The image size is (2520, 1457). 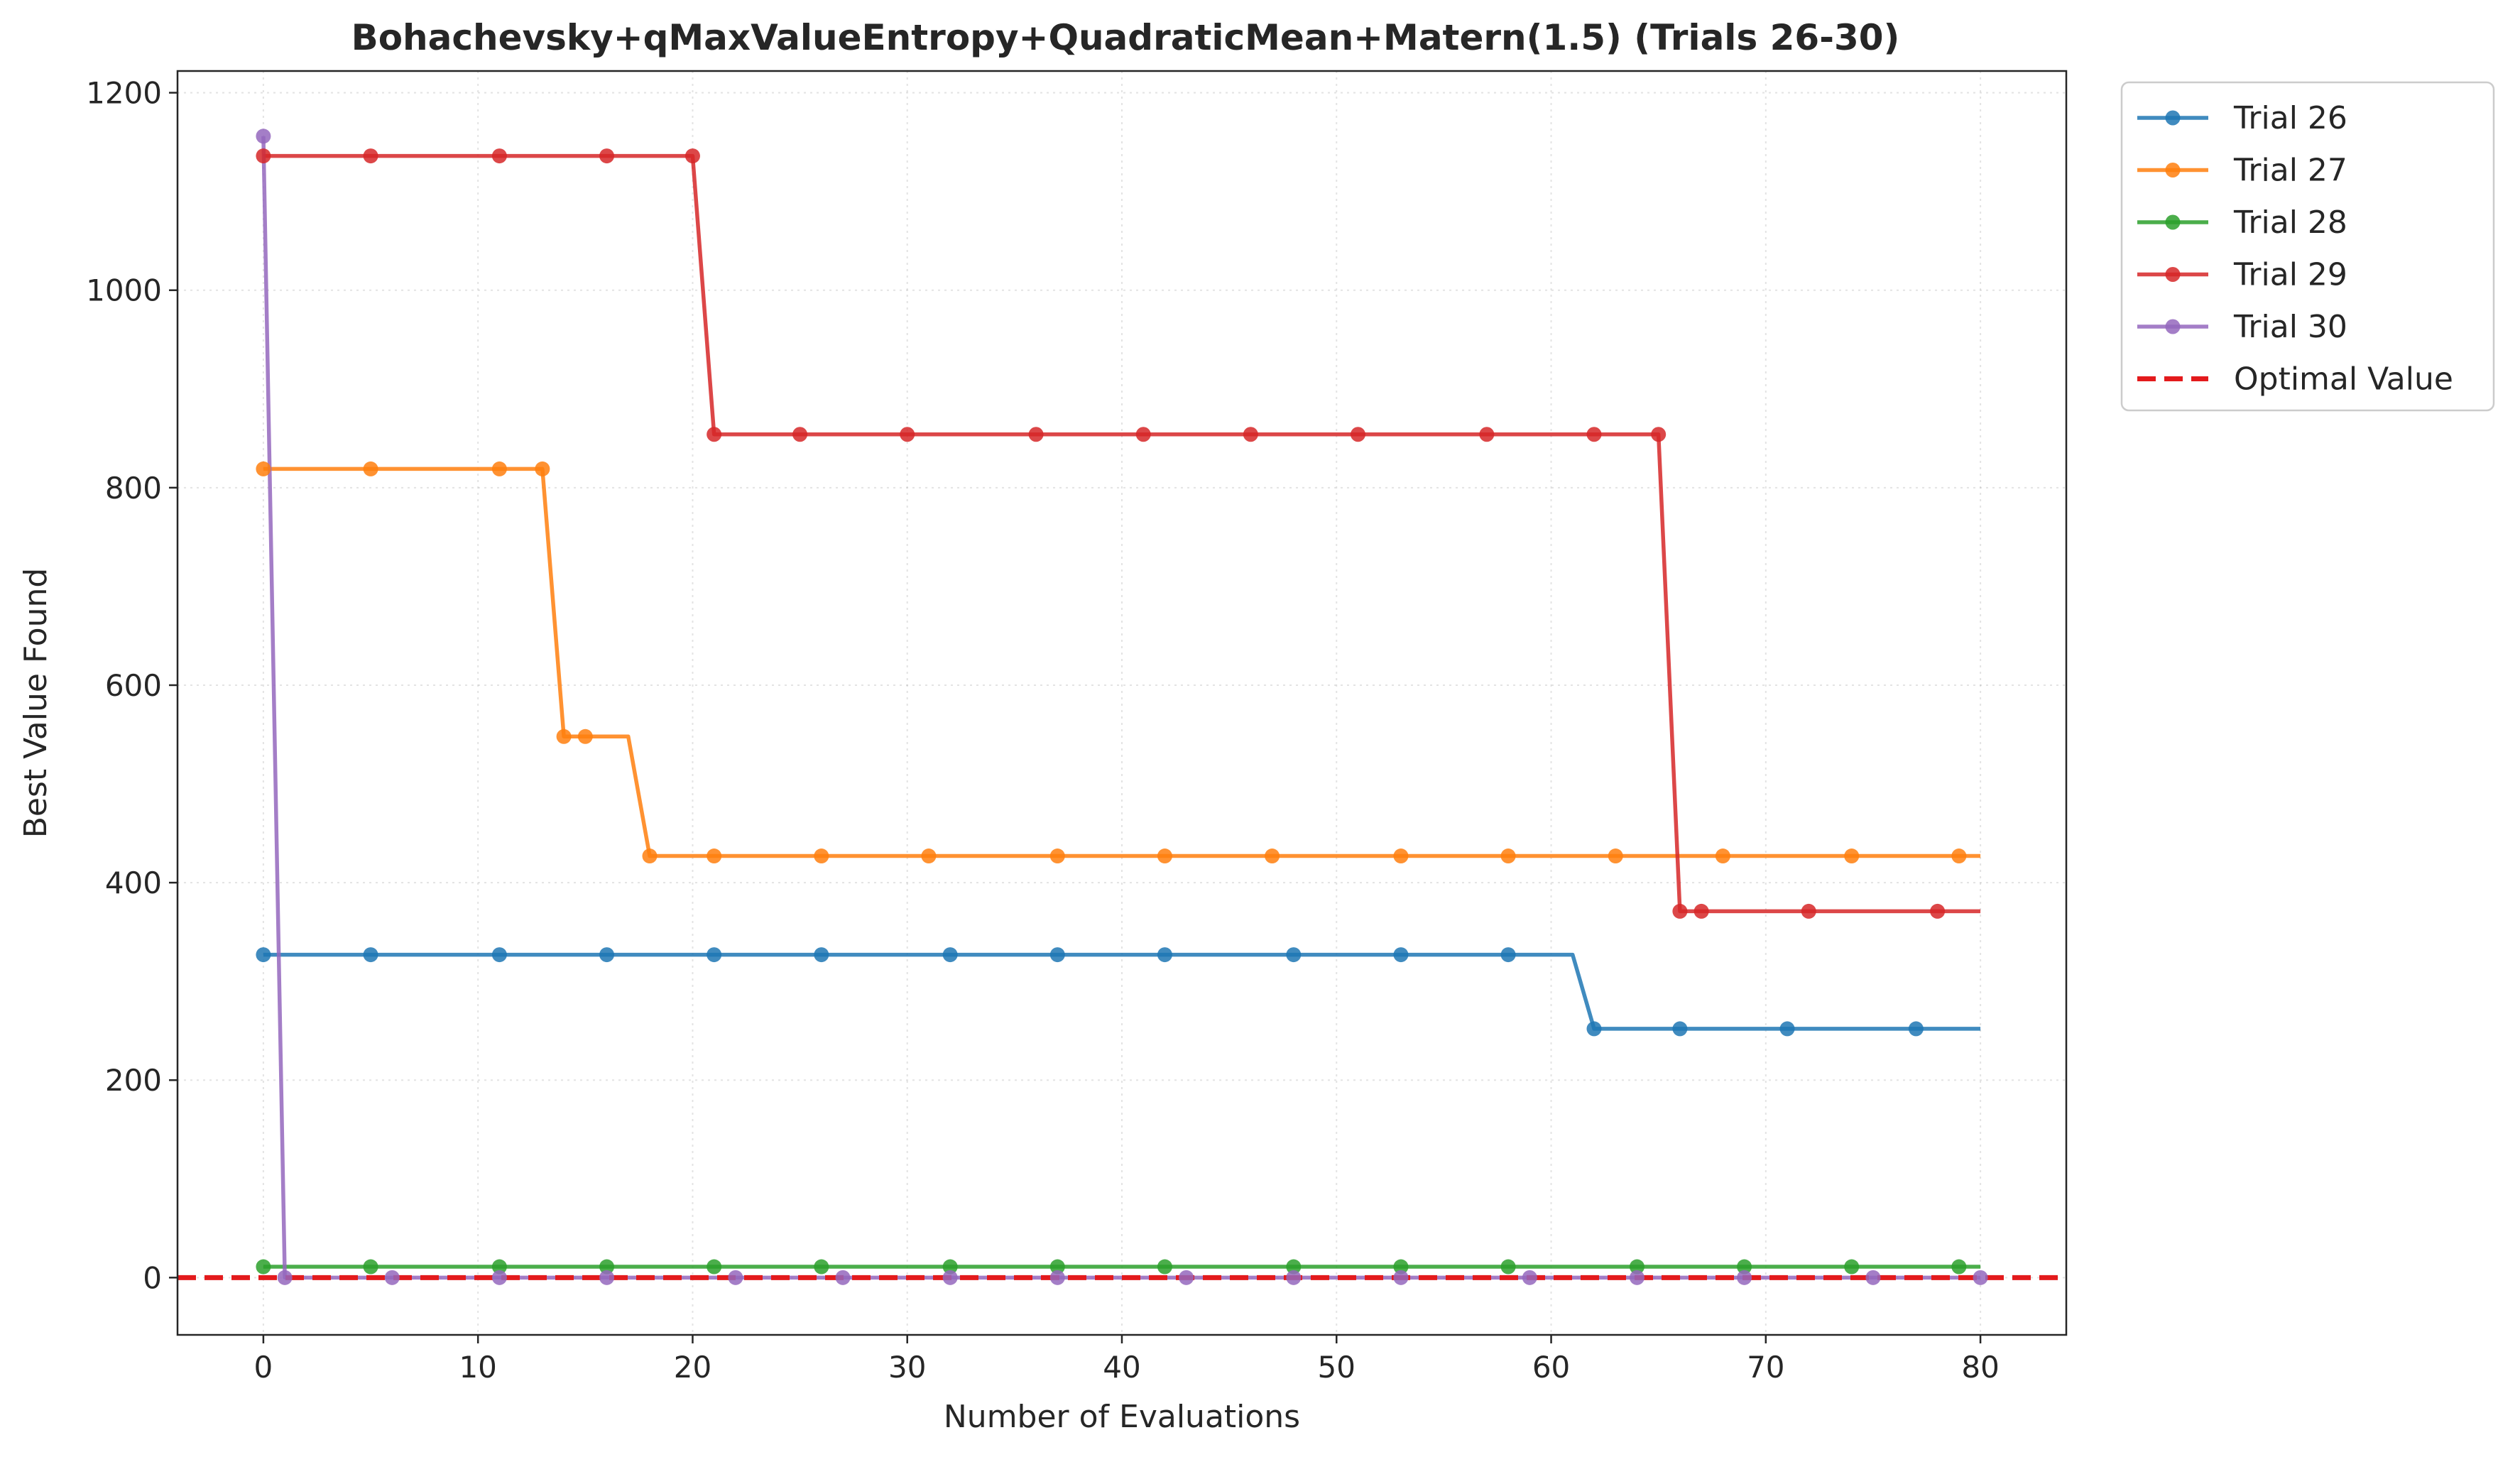 I want to click on y-tick-label: 600, so click(x=133, y=685).